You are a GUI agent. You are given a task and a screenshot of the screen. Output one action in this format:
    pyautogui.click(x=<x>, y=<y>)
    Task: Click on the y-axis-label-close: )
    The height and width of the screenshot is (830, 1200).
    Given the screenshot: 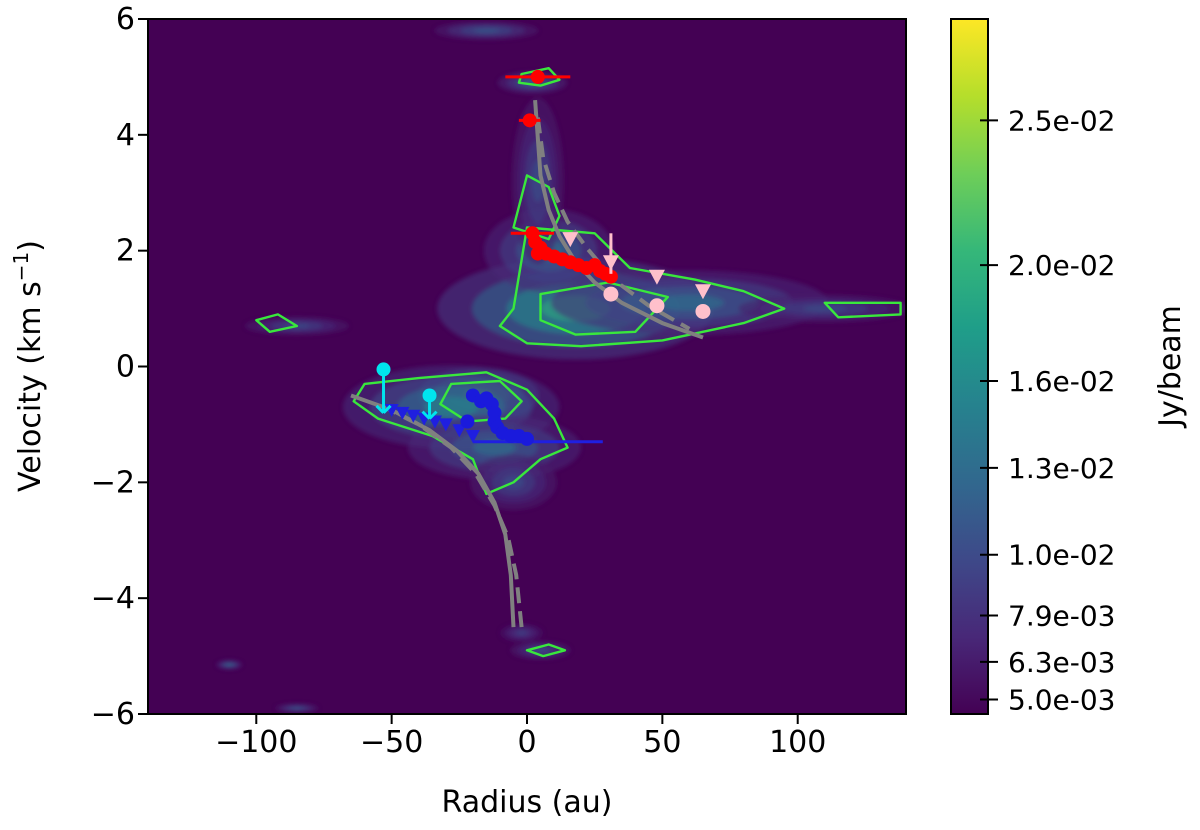 What is the action you would take?
    pyautogui.click(x=30, y=246)
    